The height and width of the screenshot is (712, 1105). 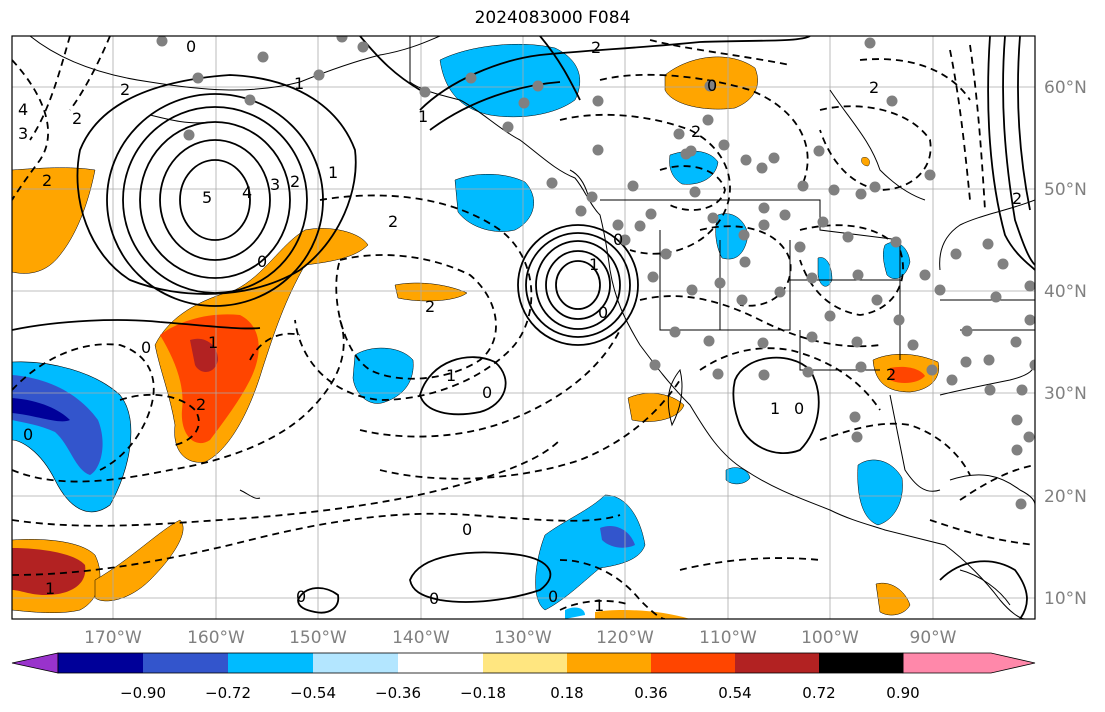 I want to click on positive-streak-south, so click(x=139, y=560).